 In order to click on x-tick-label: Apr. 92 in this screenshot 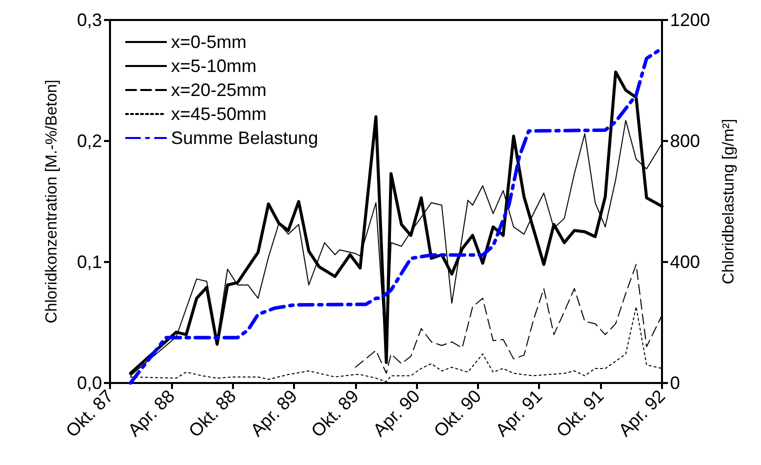, I will do `click(642, 413)`.